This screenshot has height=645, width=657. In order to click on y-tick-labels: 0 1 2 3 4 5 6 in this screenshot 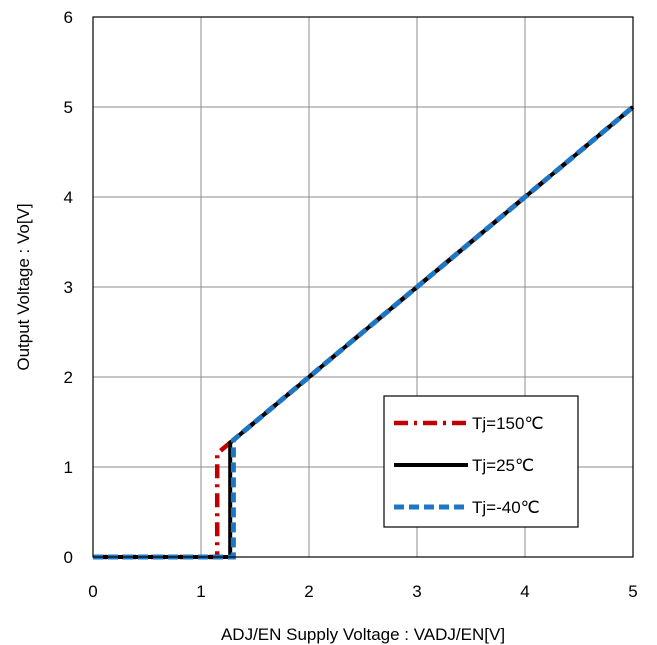, I will do `click(68, 287)`.